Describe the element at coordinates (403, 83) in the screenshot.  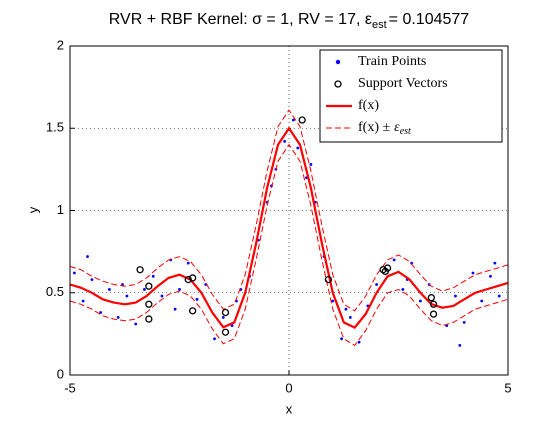
I see `legend-label: Support Vectors` at that location.